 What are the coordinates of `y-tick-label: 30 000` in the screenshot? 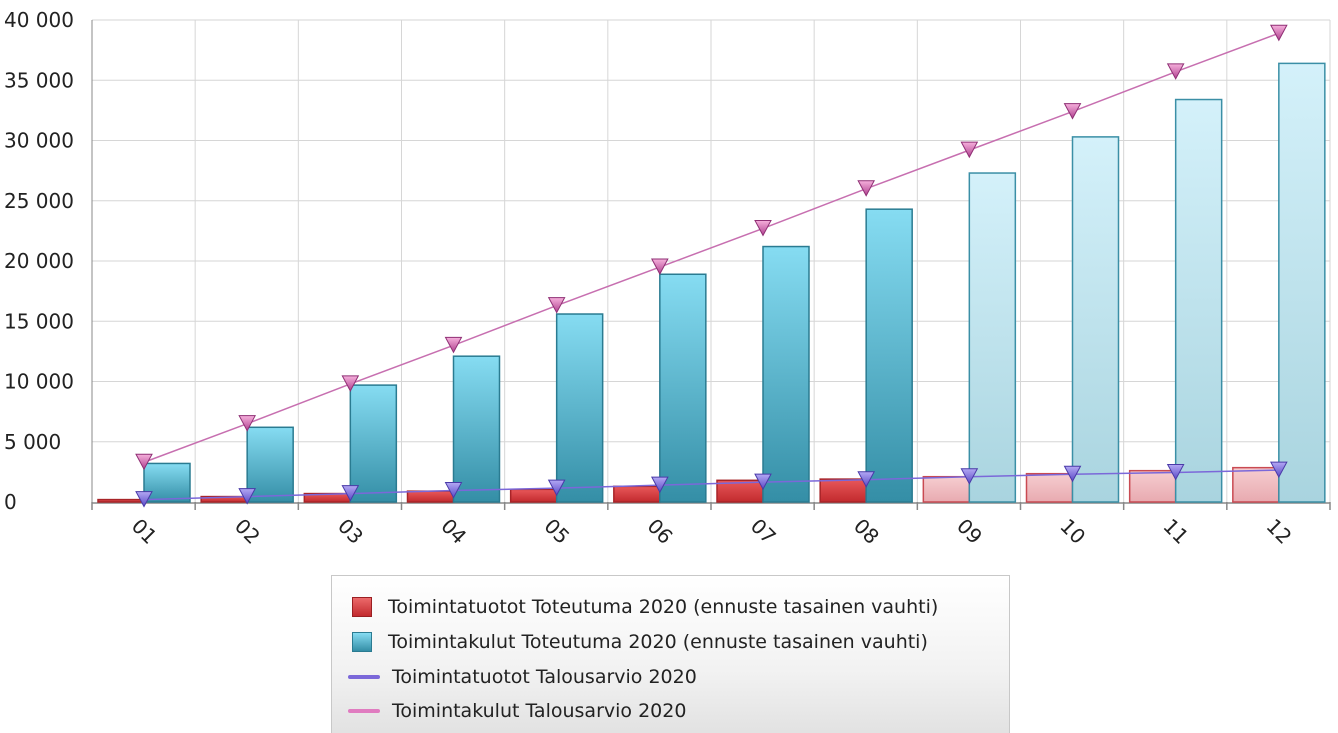 It's located at (39, 141).